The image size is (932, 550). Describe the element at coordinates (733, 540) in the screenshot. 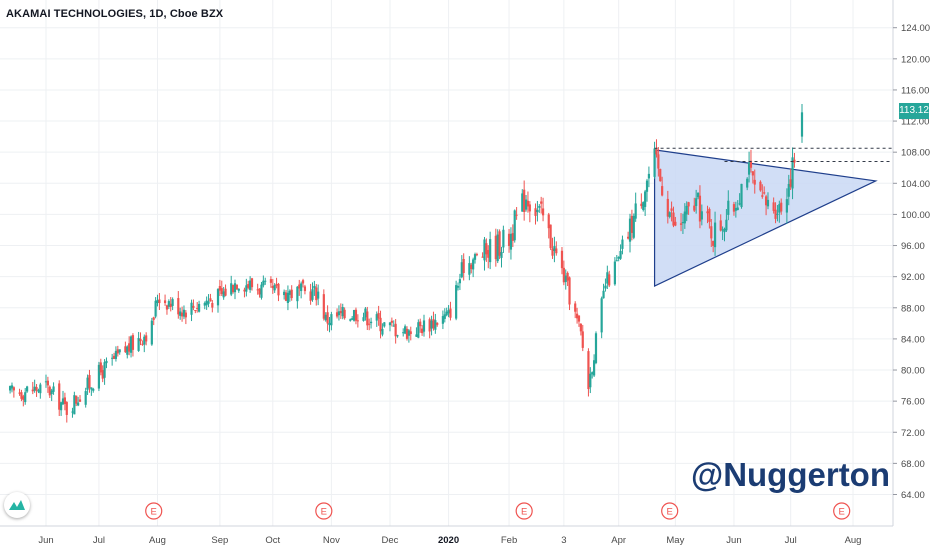

I see `x-tick-label: Jun` at that location.